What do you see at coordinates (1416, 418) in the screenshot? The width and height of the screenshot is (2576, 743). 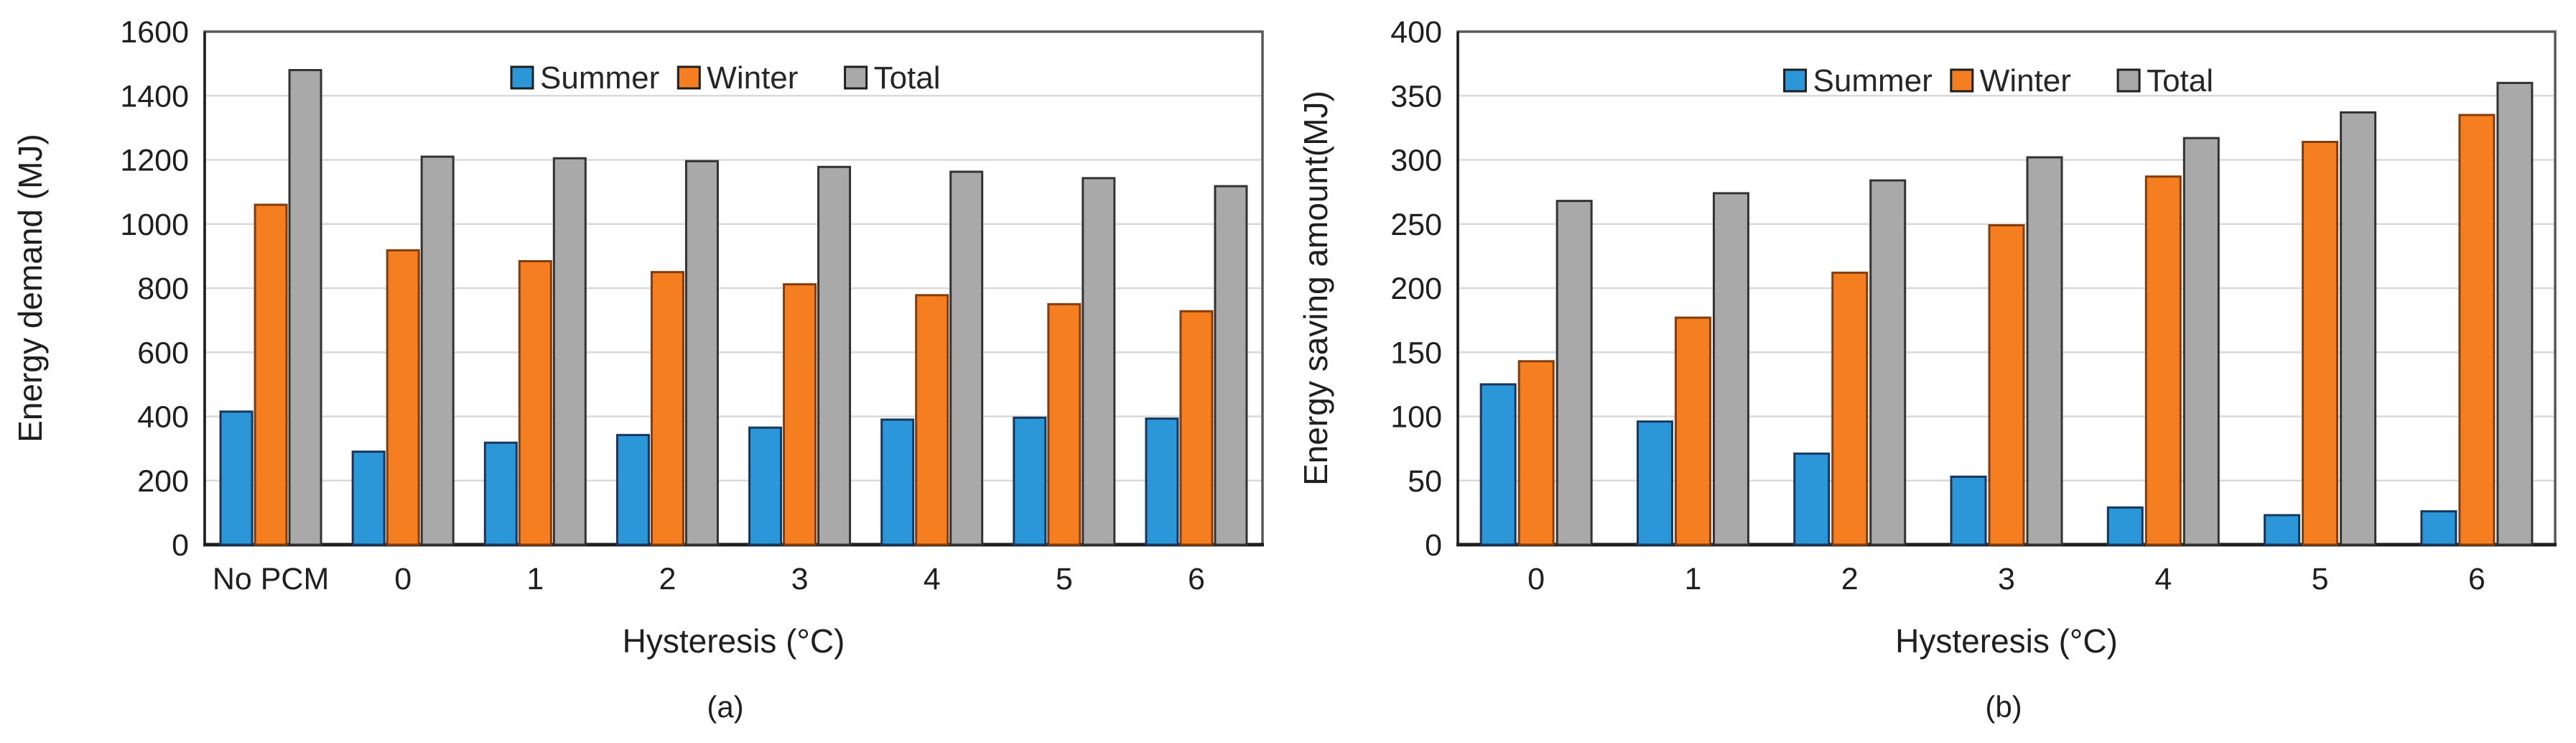 I see `y-tick-label: 100` at bounding box center [1416, 418].